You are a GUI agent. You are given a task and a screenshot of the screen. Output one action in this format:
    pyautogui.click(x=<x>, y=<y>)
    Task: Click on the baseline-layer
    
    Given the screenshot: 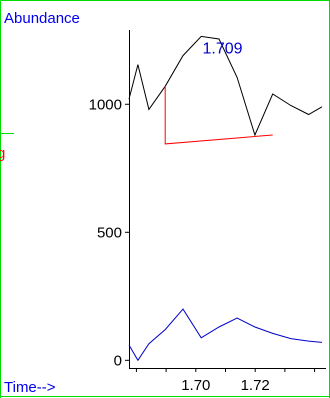 What is the action you would take?
    pyautogui.click(x=218, y=115)
    